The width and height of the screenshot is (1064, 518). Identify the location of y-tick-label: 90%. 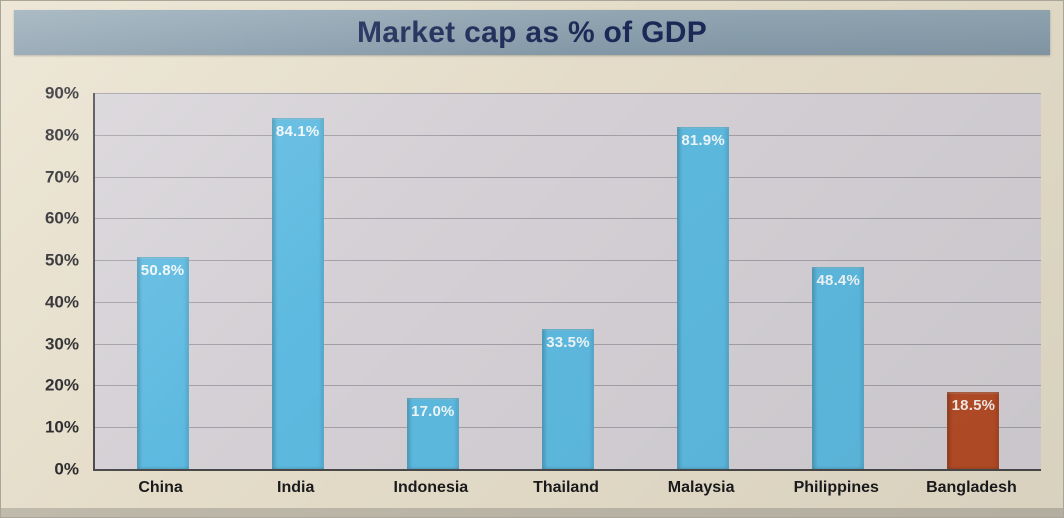
(61, 93).